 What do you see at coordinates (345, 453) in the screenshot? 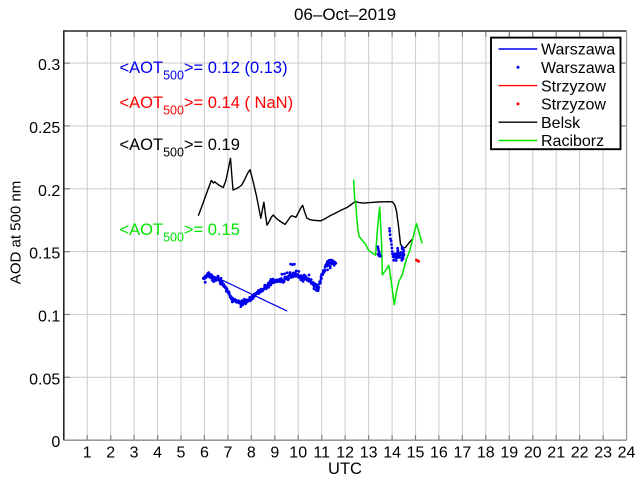
I see `svg-text: 12` at bounding box center [345, 453].